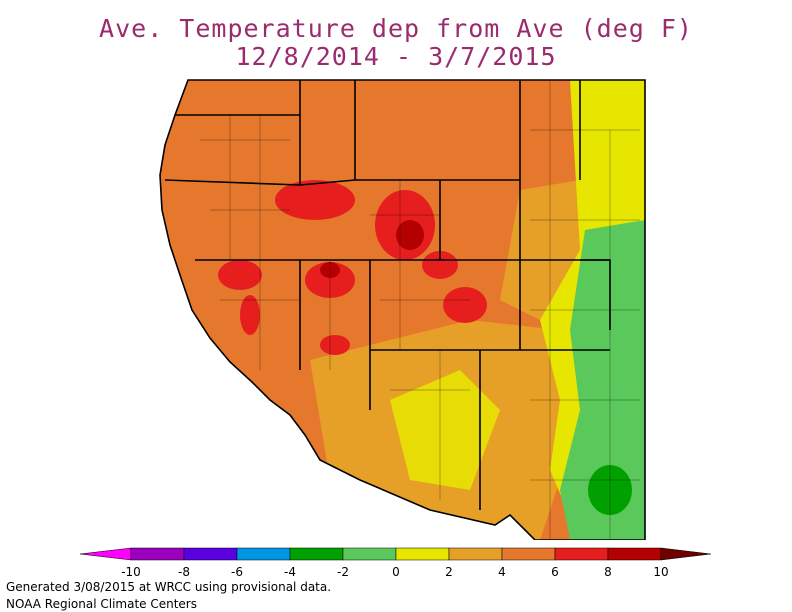  What do you see at coordinates (240, 275) in the screenshot?
I see `map-anomaly-red-west` at bounding box center [240, 275].